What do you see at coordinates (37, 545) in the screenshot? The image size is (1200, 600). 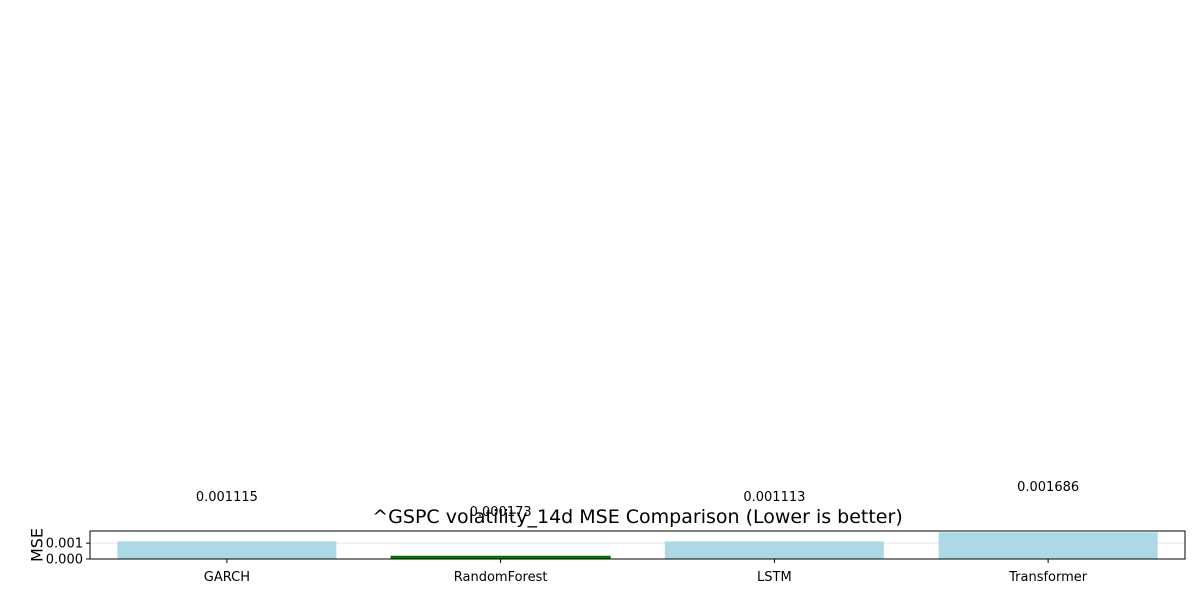 I see `y-axis-label: MSE` at bounding box center [37, 545].